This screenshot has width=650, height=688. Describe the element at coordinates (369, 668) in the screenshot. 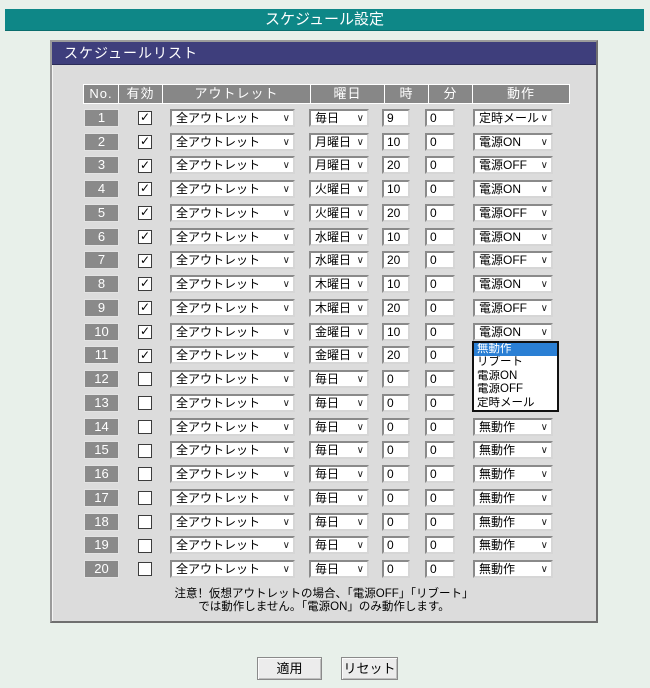

I see `reset-button: リセット` at that location.